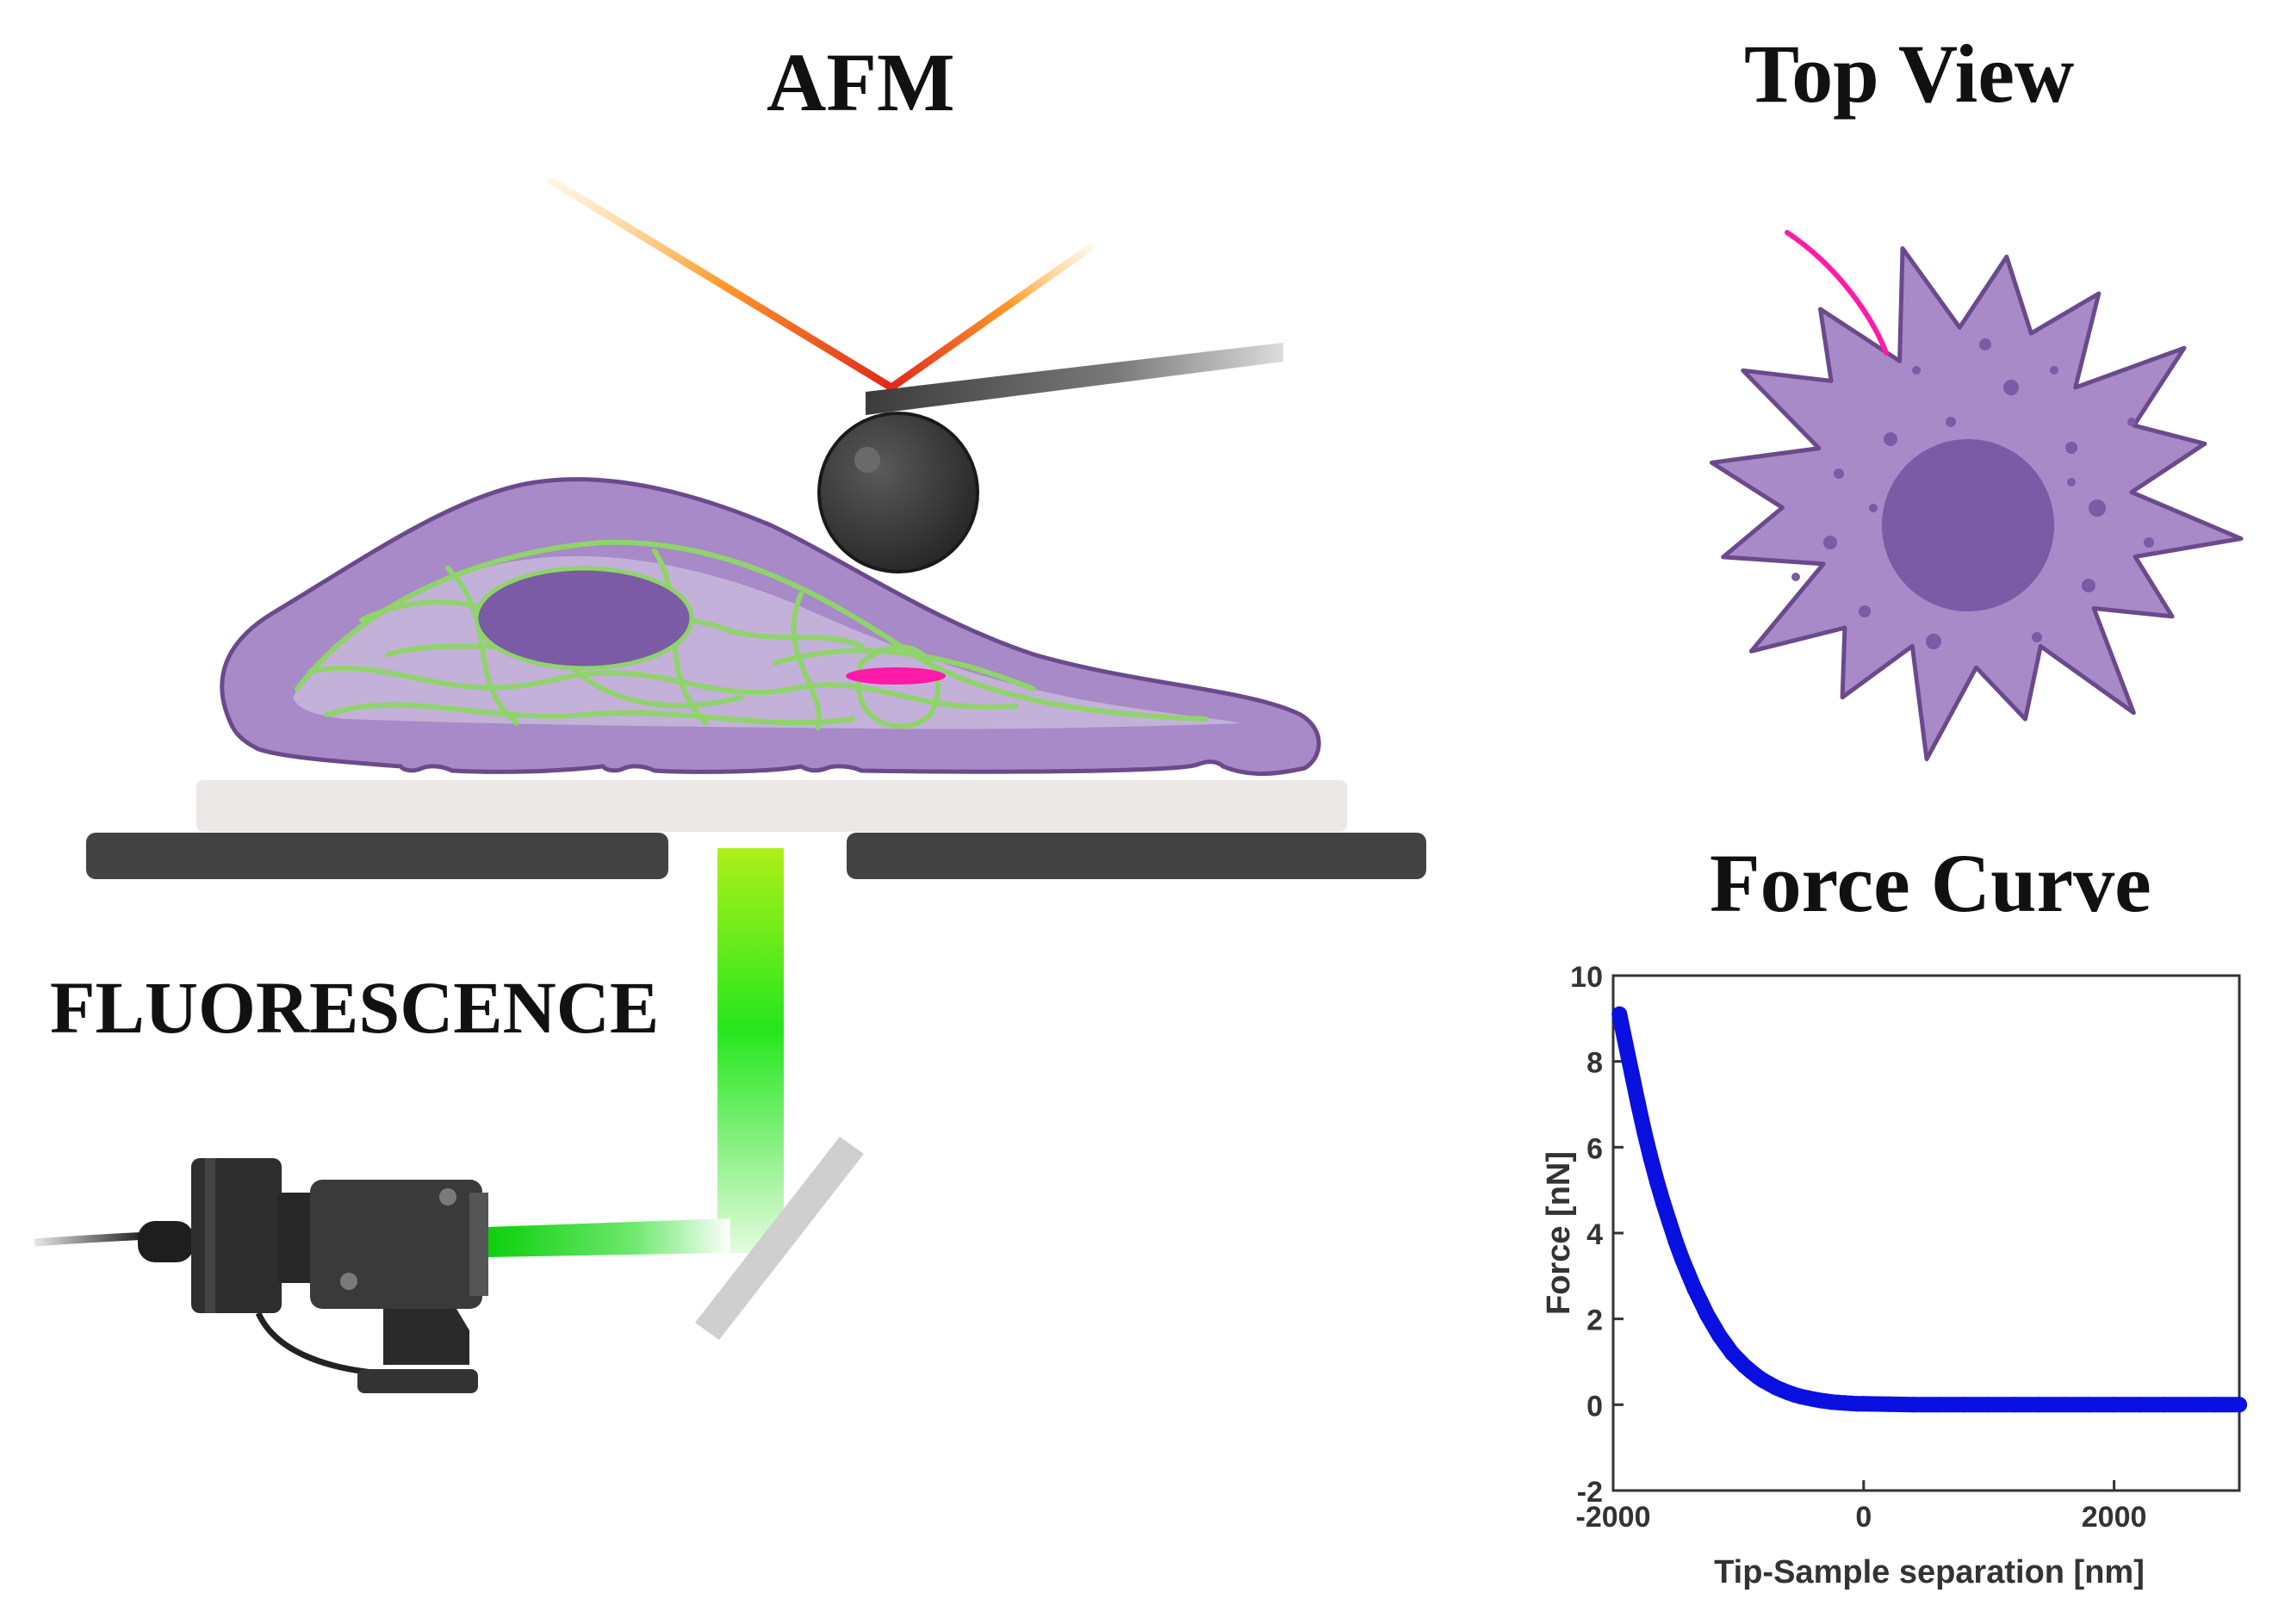  Describe the element at coordinates (1590, 1492) in the screenshot. I see `y-tick-label: -2` at that location.